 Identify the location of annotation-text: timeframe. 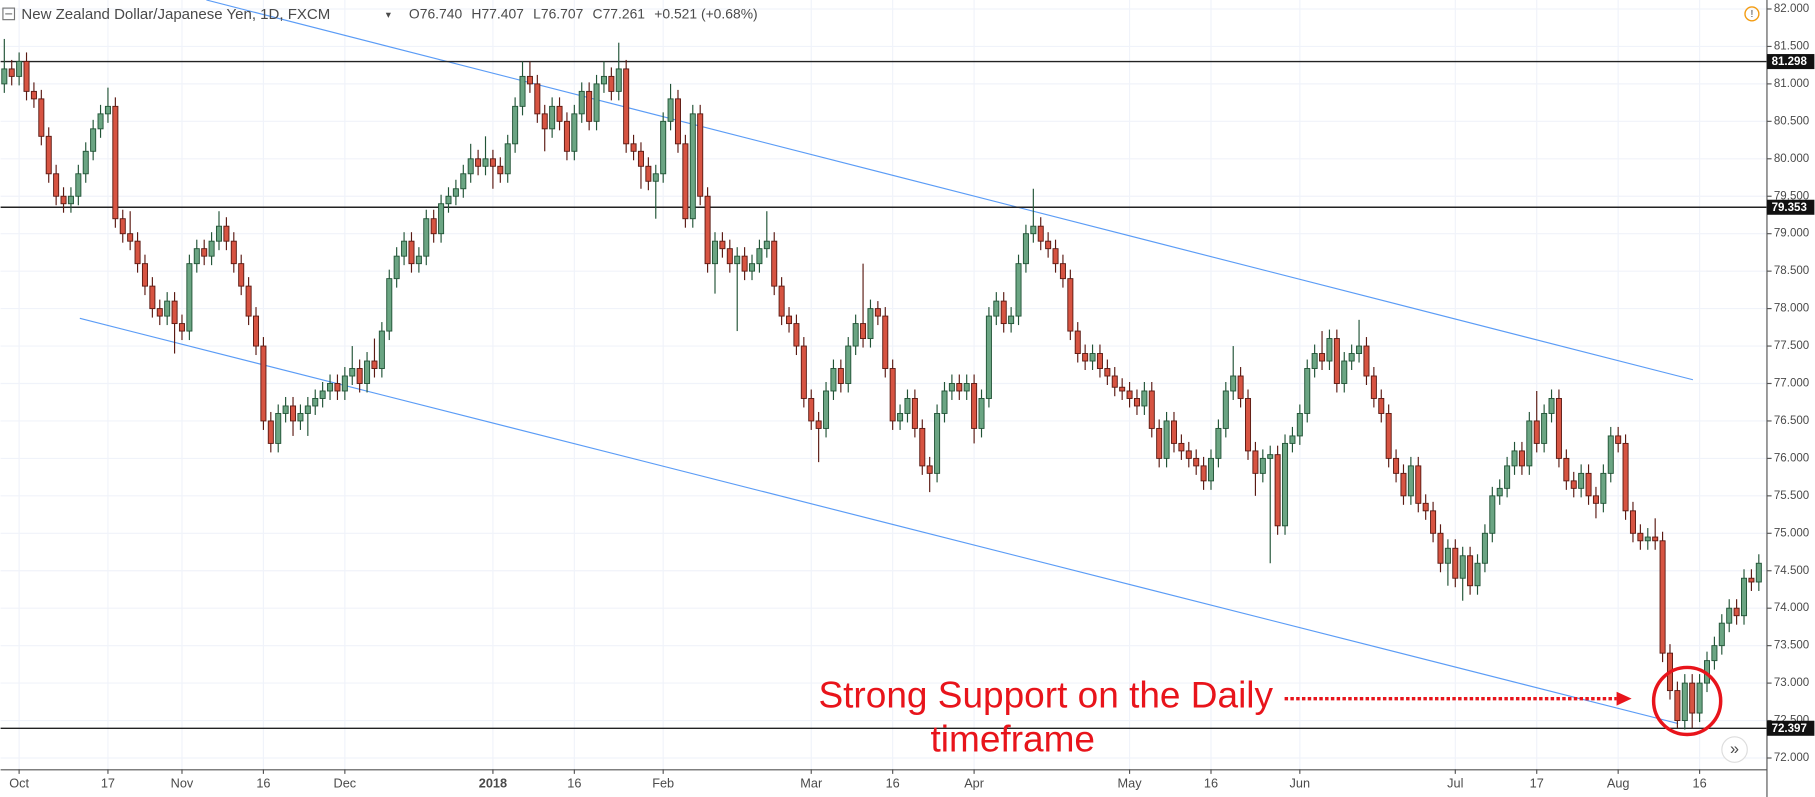
(1013, 738).